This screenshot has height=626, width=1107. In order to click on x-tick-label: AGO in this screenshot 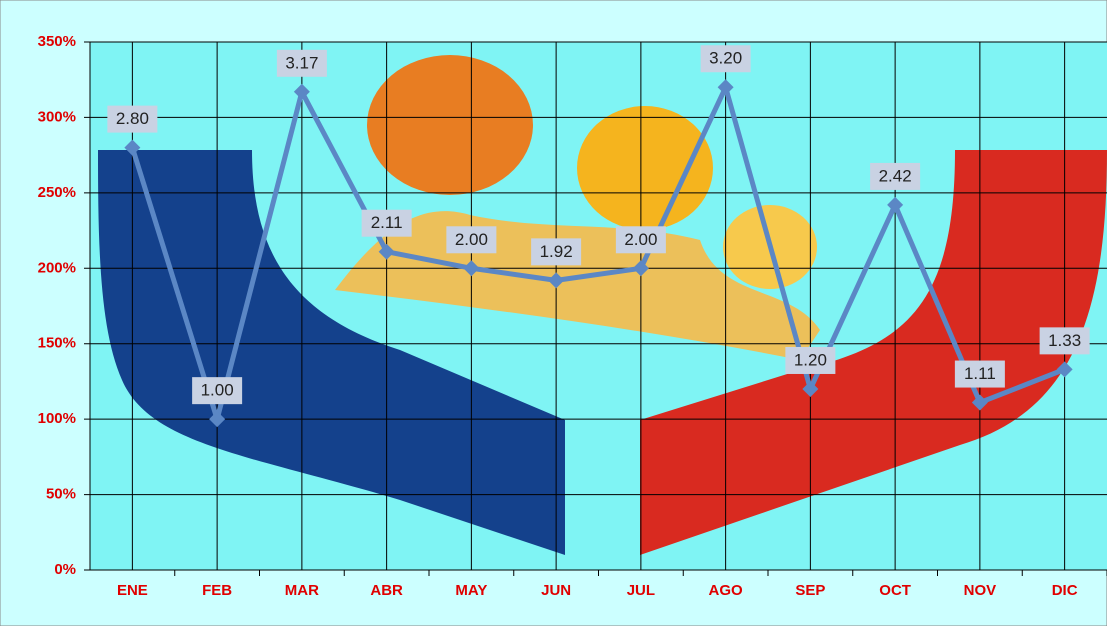, I will do `click(726, 590)`.